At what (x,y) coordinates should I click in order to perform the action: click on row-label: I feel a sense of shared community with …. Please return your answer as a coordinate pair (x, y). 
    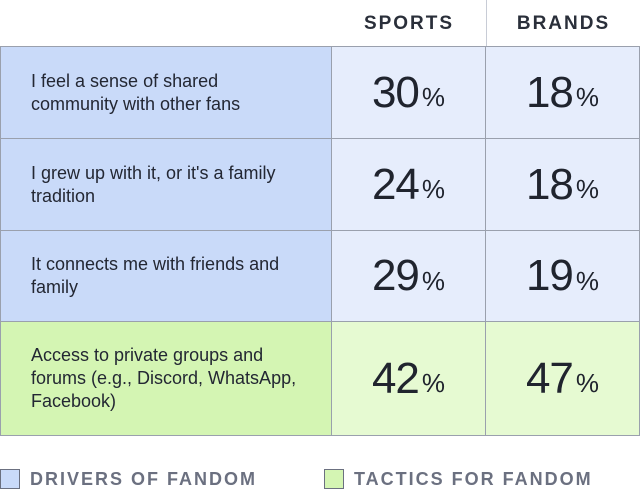
    Looking at the image, I should click on (166, 93).